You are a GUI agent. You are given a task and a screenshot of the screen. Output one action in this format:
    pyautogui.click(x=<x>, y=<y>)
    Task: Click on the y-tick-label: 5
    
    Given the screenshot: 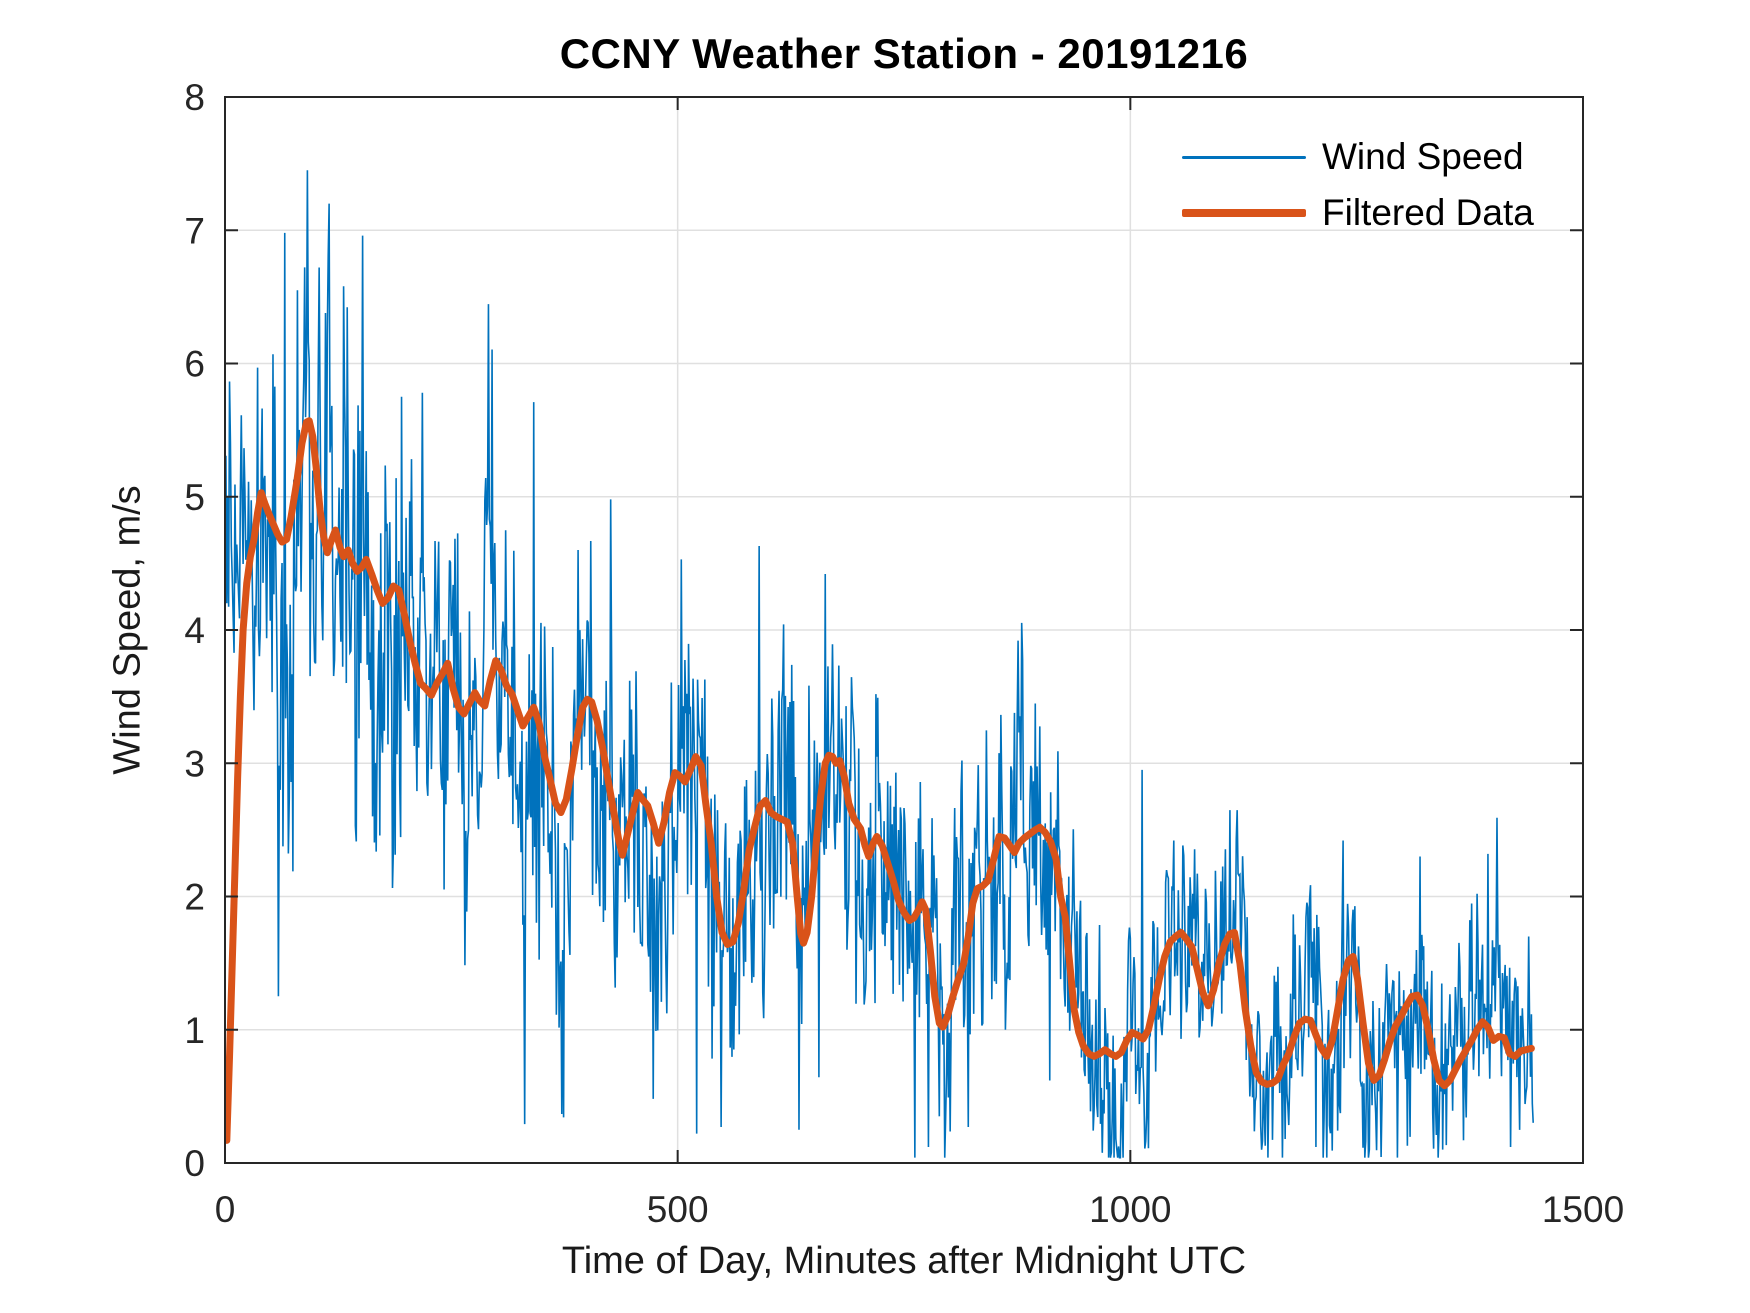 What is the action you would take?
    pyautogui.click(x=194, y=497)
    